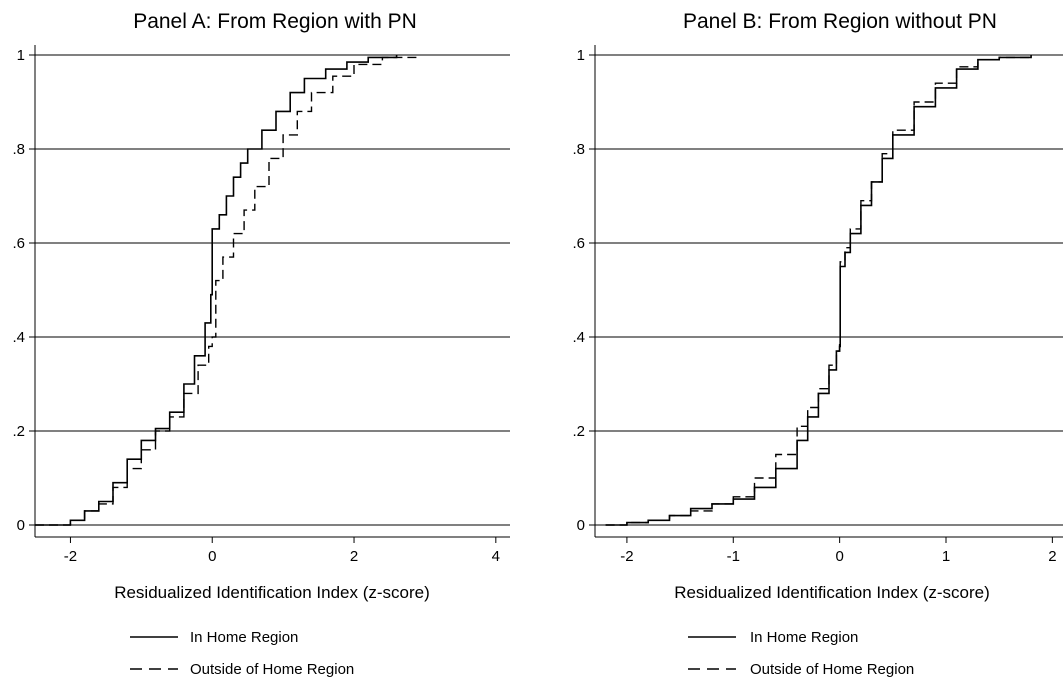 The height and width of the screenshot is (683, 1063). I want to click on panel-b-legend-label-in-home: In Home Region, so click(804, 637).